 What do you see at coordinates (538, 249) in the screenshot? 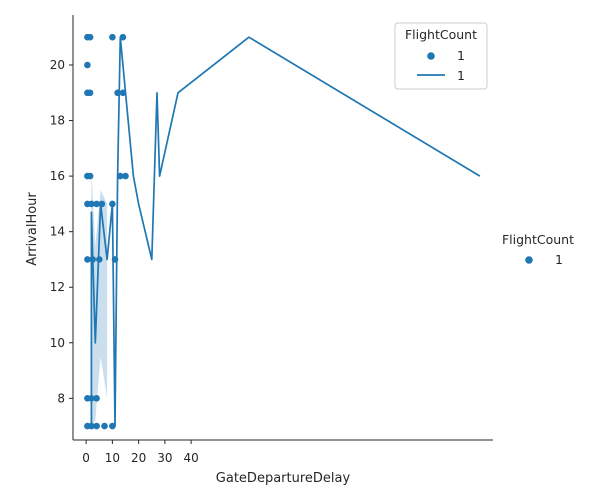
I see `legend-side: FlightCount 1` at bounding box center [538, 249].